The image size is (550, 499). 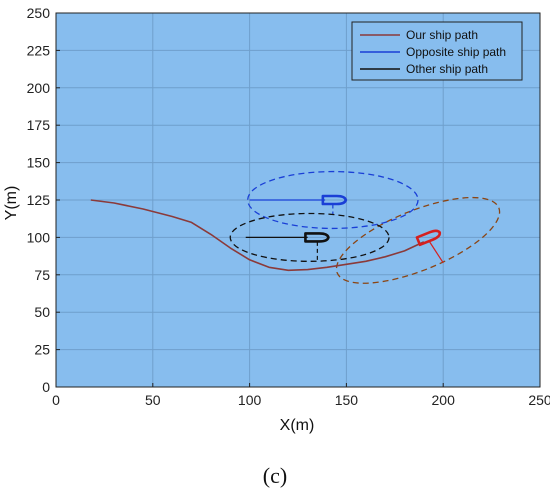 I want to click on y-tick-label: 75, so click(x=42, y=275).